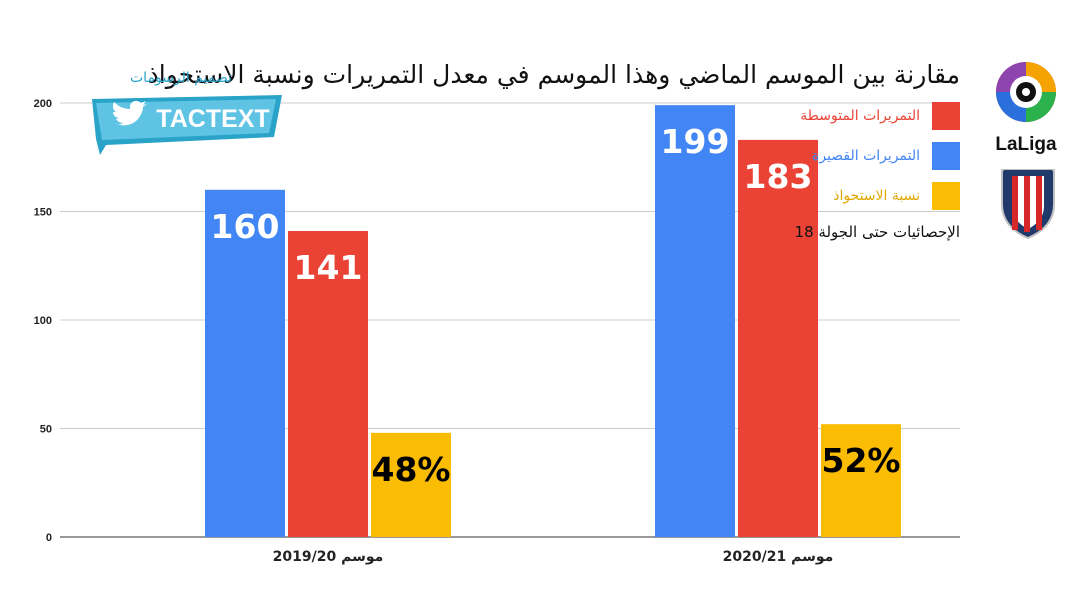 The height and width of the screenshot is (605, 1075). I want to click on legend-item: التمريرات المتوسطة, so click(880, 116).